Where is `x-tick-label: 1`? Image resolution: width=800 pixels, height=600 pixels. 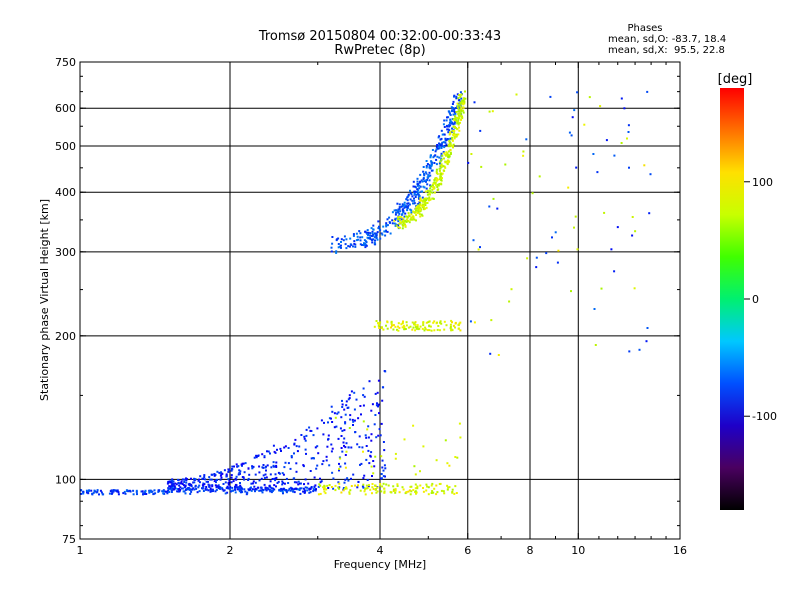 x-tick-label: 1 is located at coordinates (80, 550).